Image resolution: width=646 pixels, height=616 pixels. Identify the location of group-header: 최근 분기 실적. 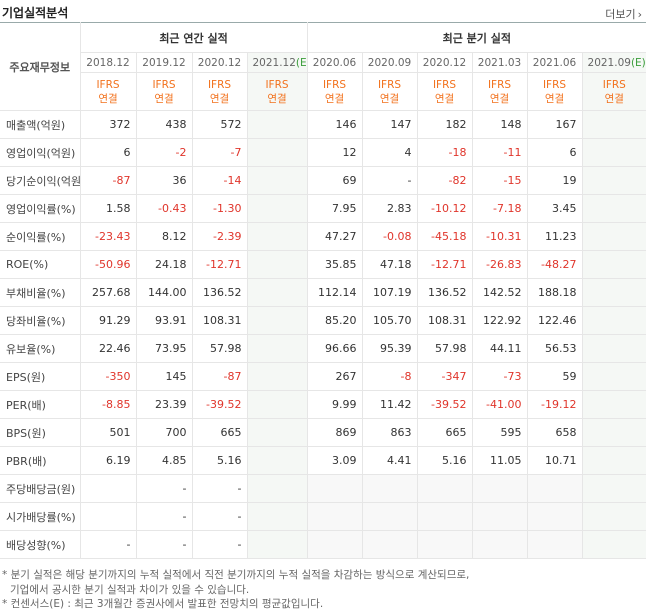
(476, 37).